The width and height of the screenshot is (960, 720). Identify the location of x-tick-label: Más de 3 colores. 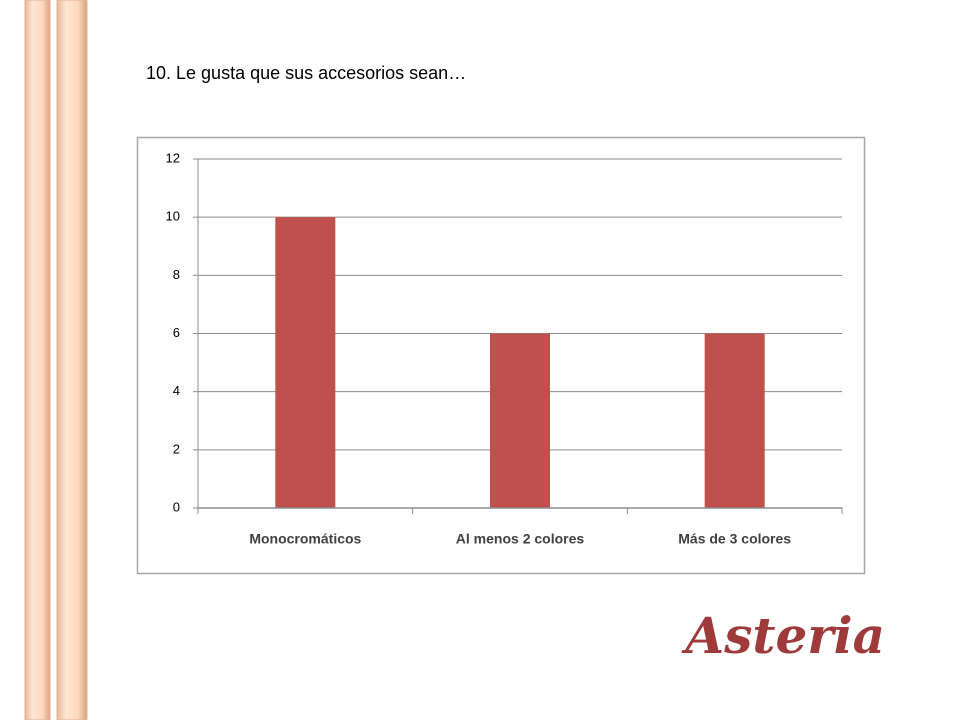
(734, 539).